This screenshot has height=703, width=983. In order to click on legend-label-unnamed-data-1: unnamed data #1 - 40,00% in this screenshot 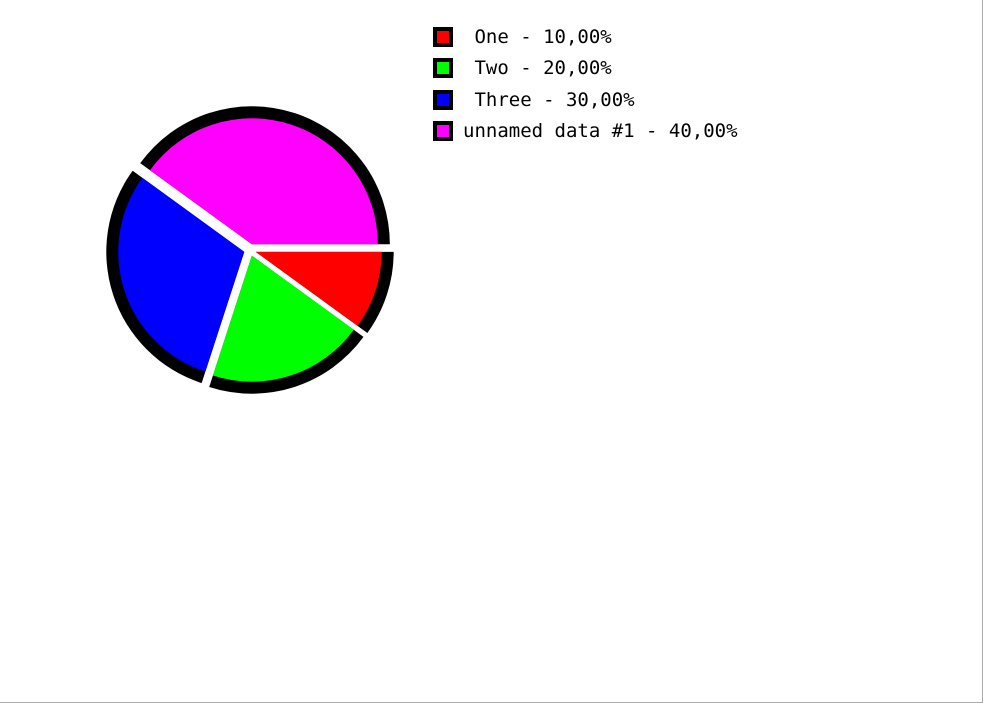, I will do `click(600, 130)`.